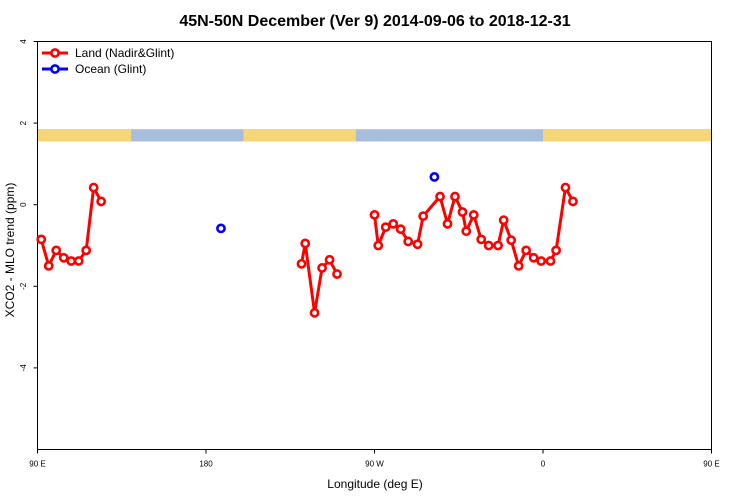  What do you see at coordinates (374, 135) in the screenshot?
I see `map-strip` at bounding box center [374, 135].